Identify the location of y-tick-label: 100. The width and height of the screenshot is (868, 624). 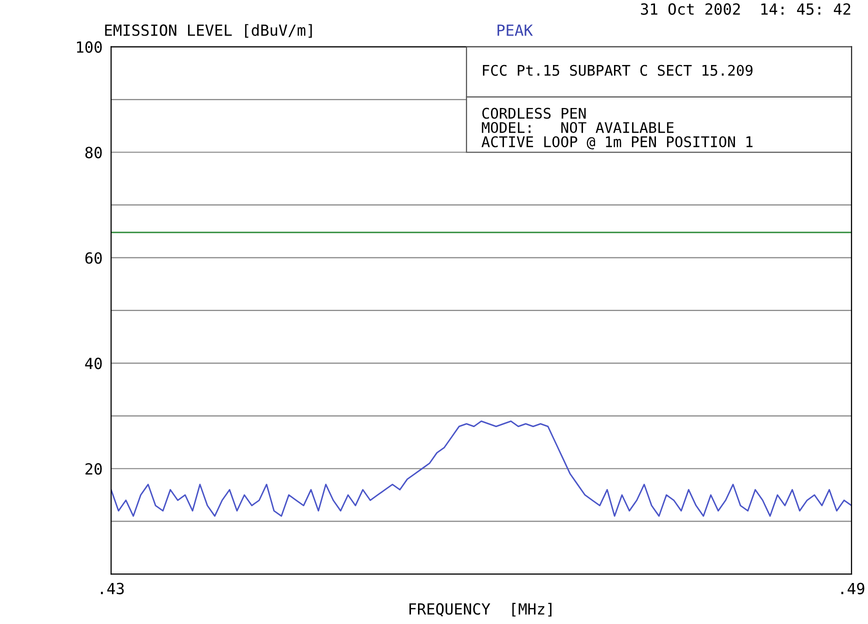
(89, 47).